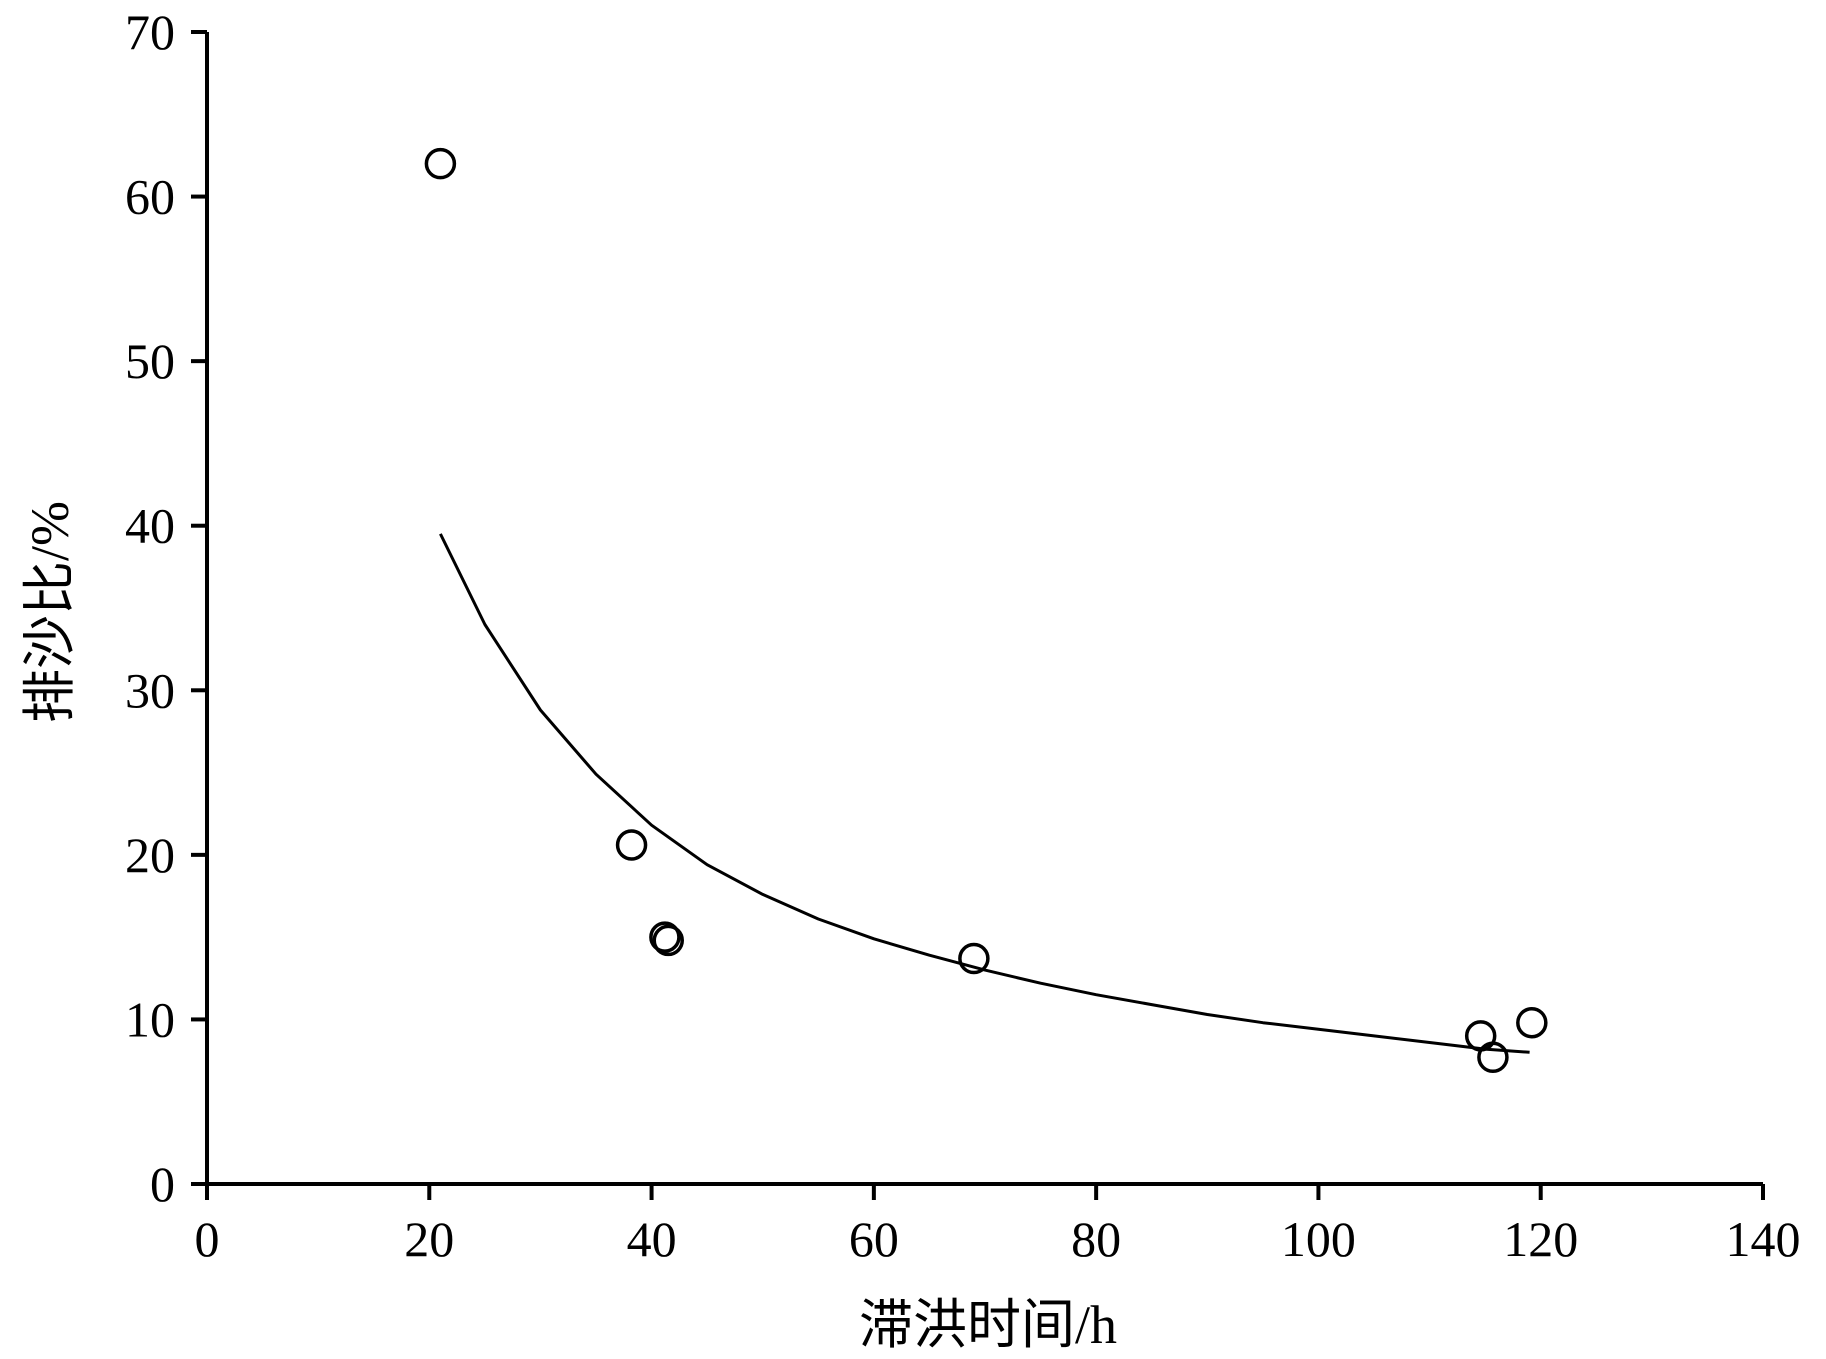 This screenshot has width=1826, height=1359. I want to click on y-tick-label: 30, so click(150, 690).